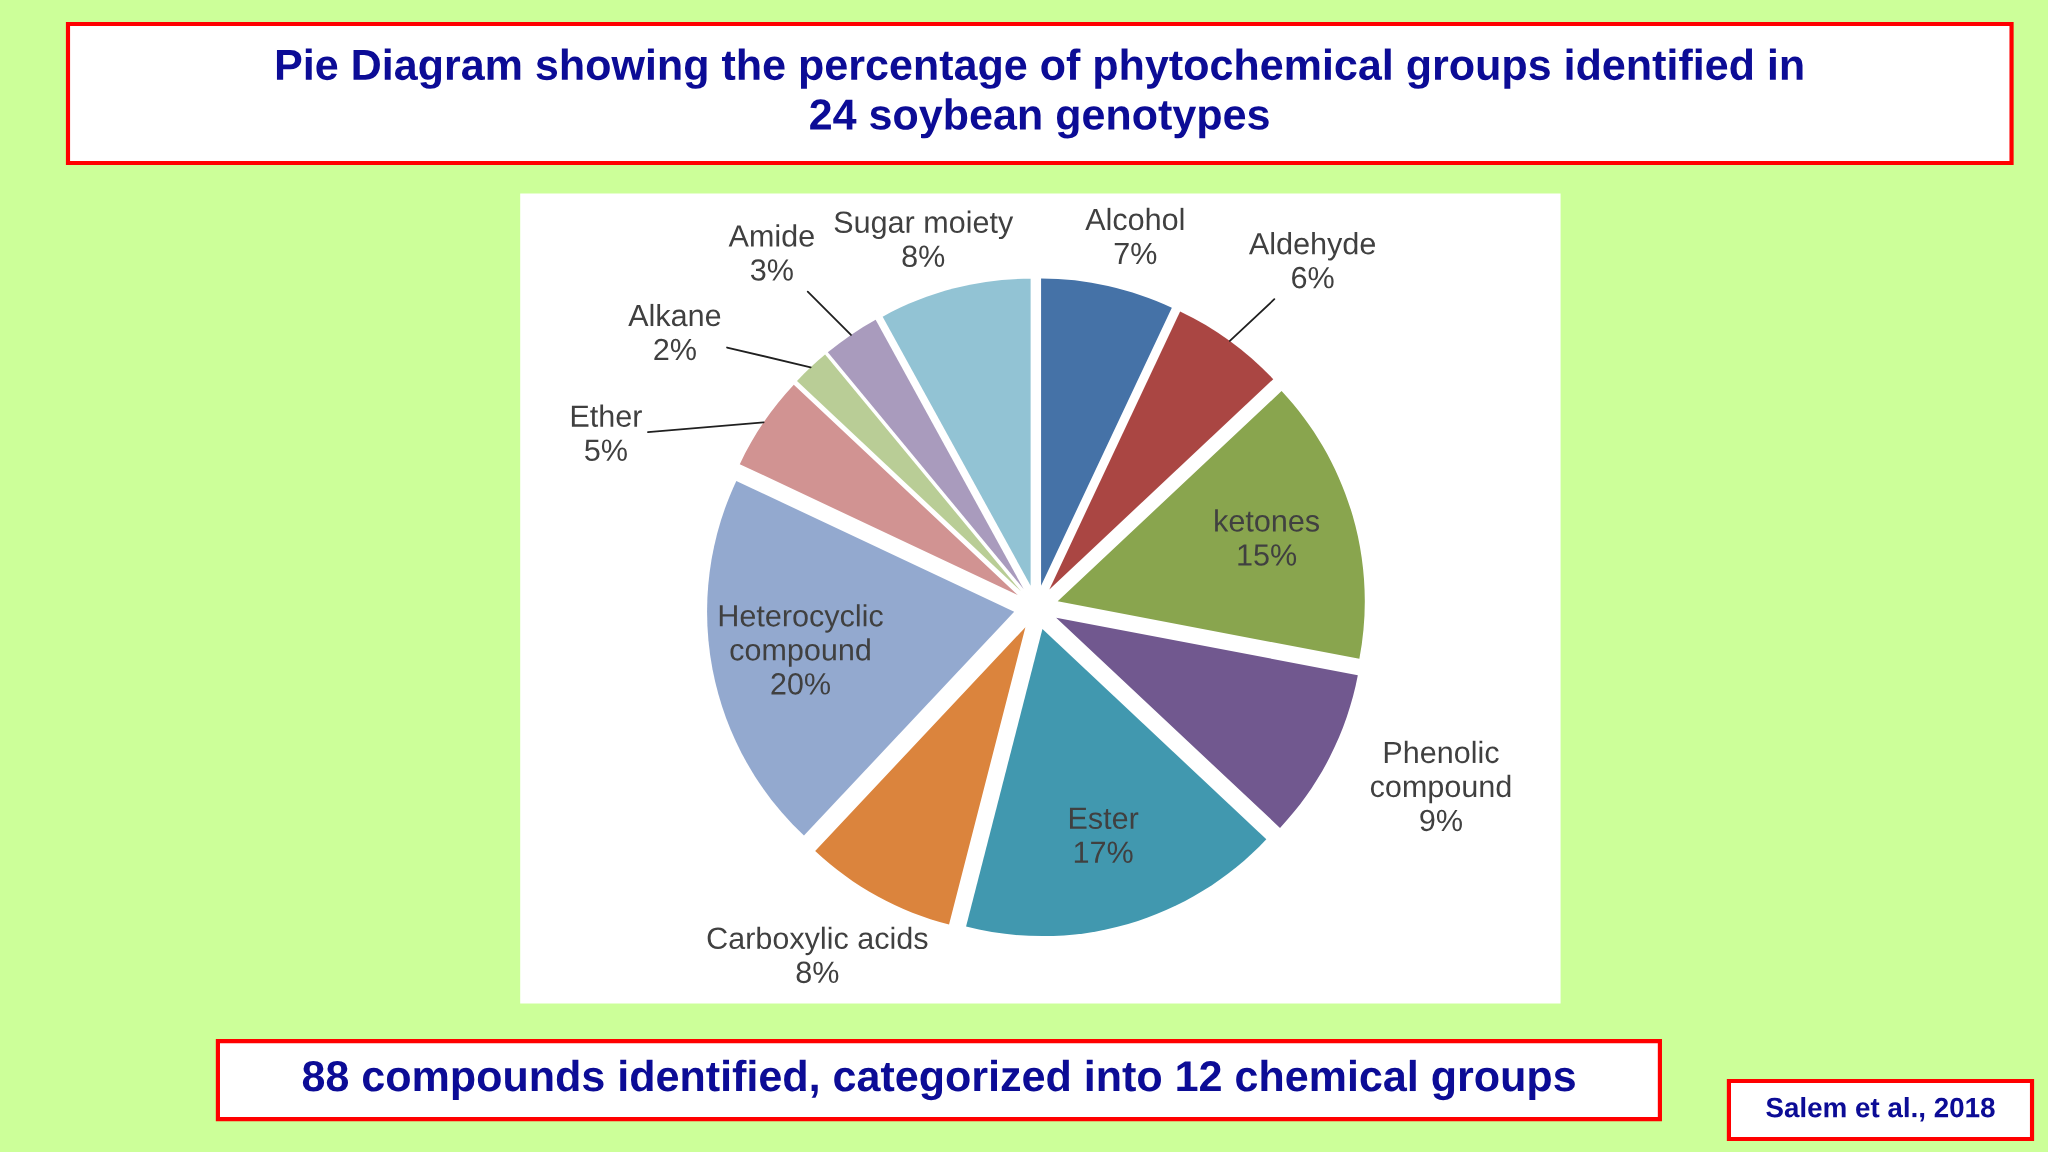  Describe the element at coordinates (800, 684) in the screenshot. I see `data-label: 20%` at that location.